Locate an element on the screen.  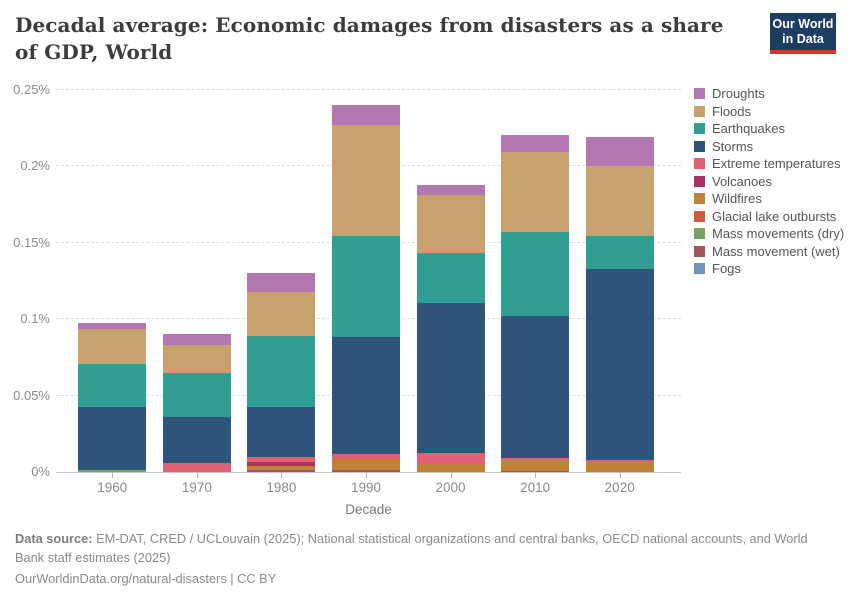
legend-label: Volcanoes is located at coordinates (742, 181).